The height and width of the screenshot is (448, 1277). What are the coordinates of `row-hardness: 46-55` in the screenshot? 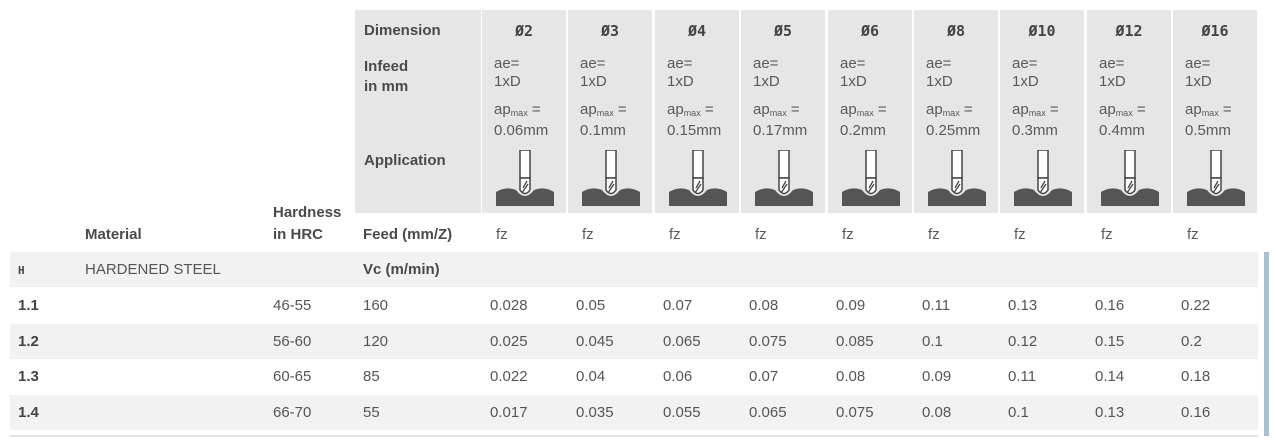 It's located at (292, 305).